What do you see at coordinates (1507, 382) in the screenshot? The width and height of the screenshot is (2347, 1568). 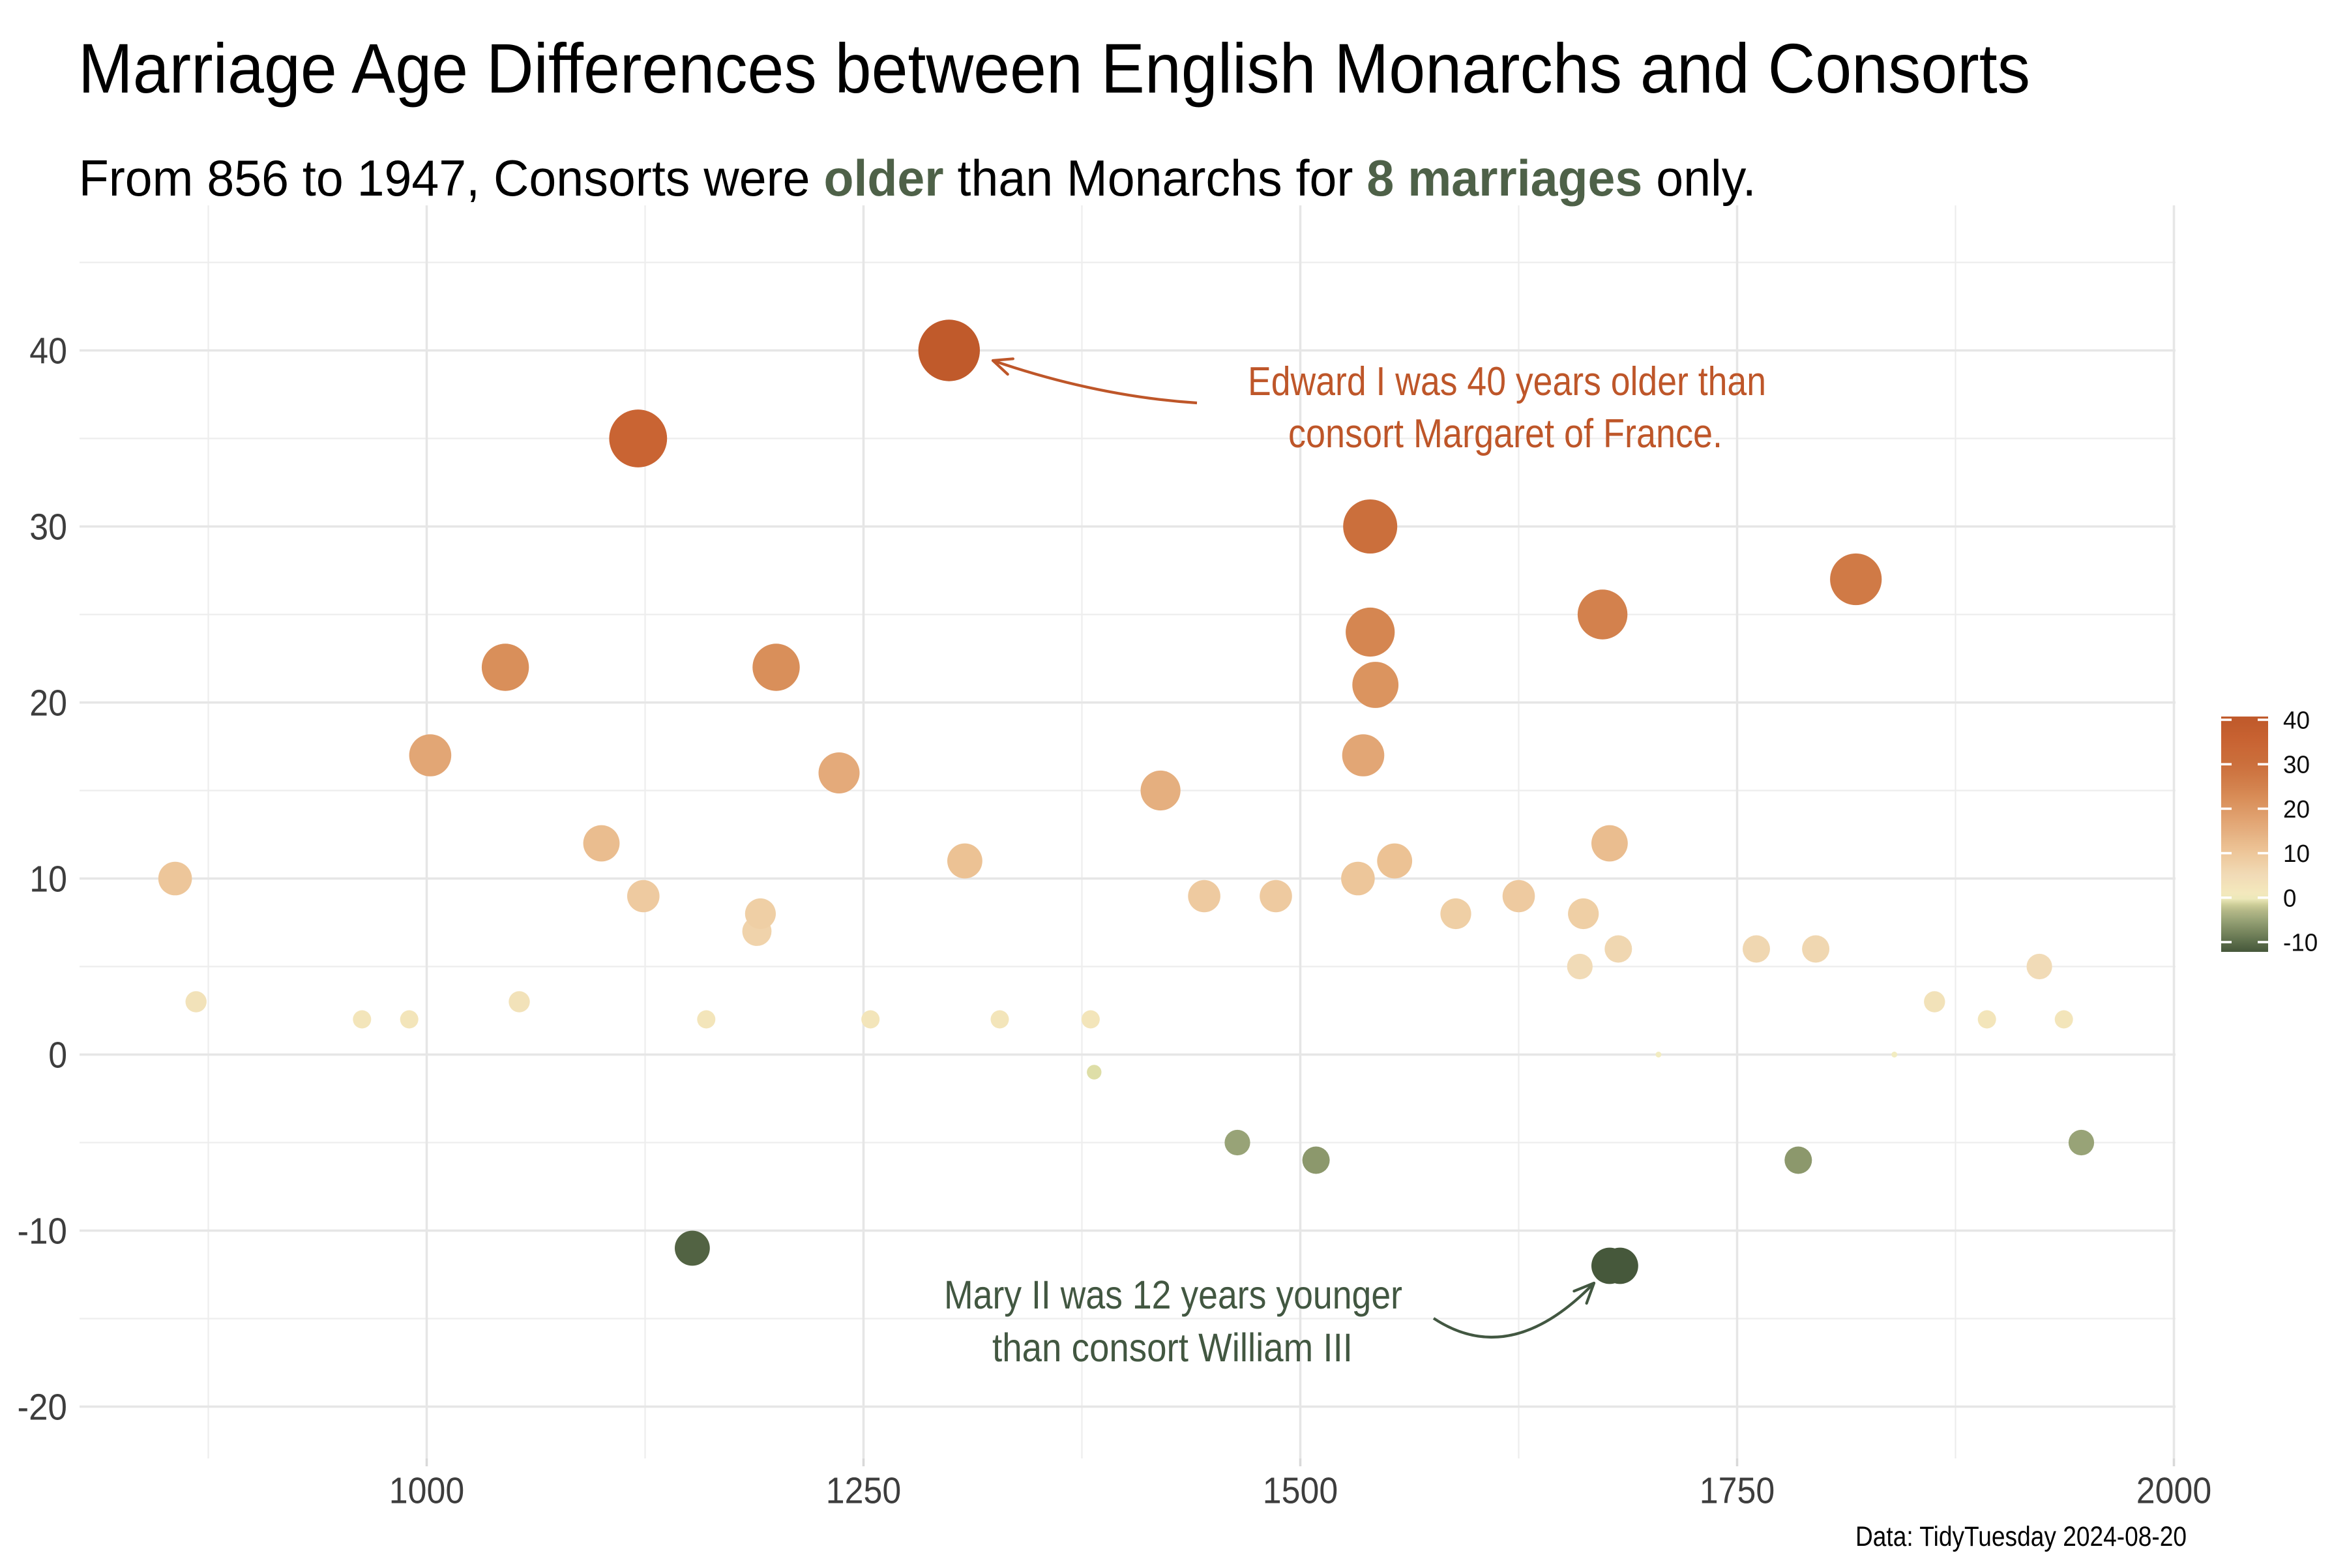 I see `svg-text:Edward I was 40 years older th: Edward I was 40 years older than` at bounding box center [1507, 382].